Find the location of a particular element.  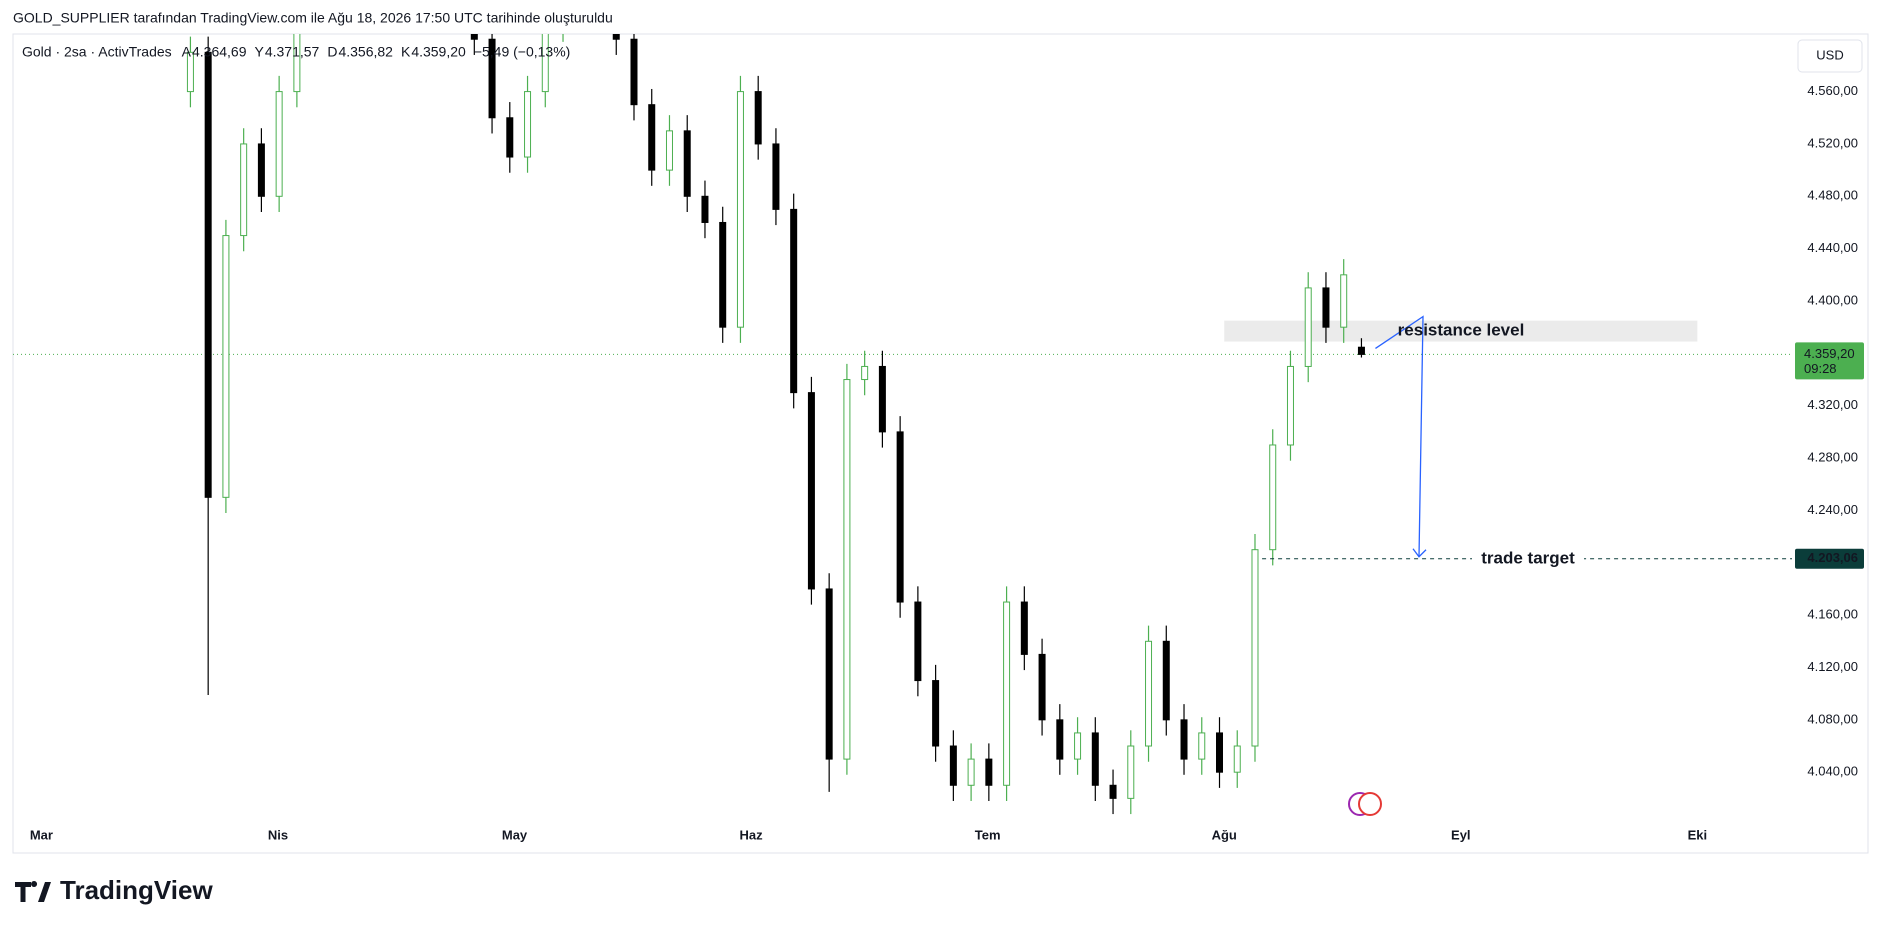

target-price-label: 4.203,06 is located at coordinates (1832, 557).